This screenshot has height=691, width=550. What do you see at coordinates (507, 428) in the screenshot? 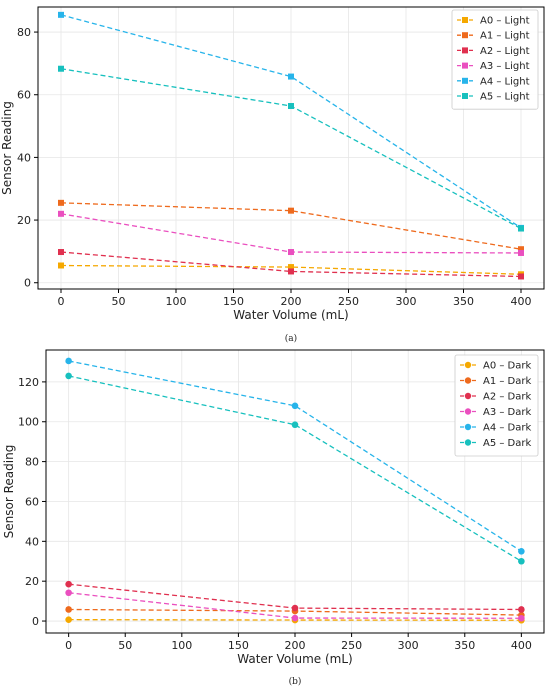
I see `legend-entry: A4 – Dark` at bounding box center [507, 428].